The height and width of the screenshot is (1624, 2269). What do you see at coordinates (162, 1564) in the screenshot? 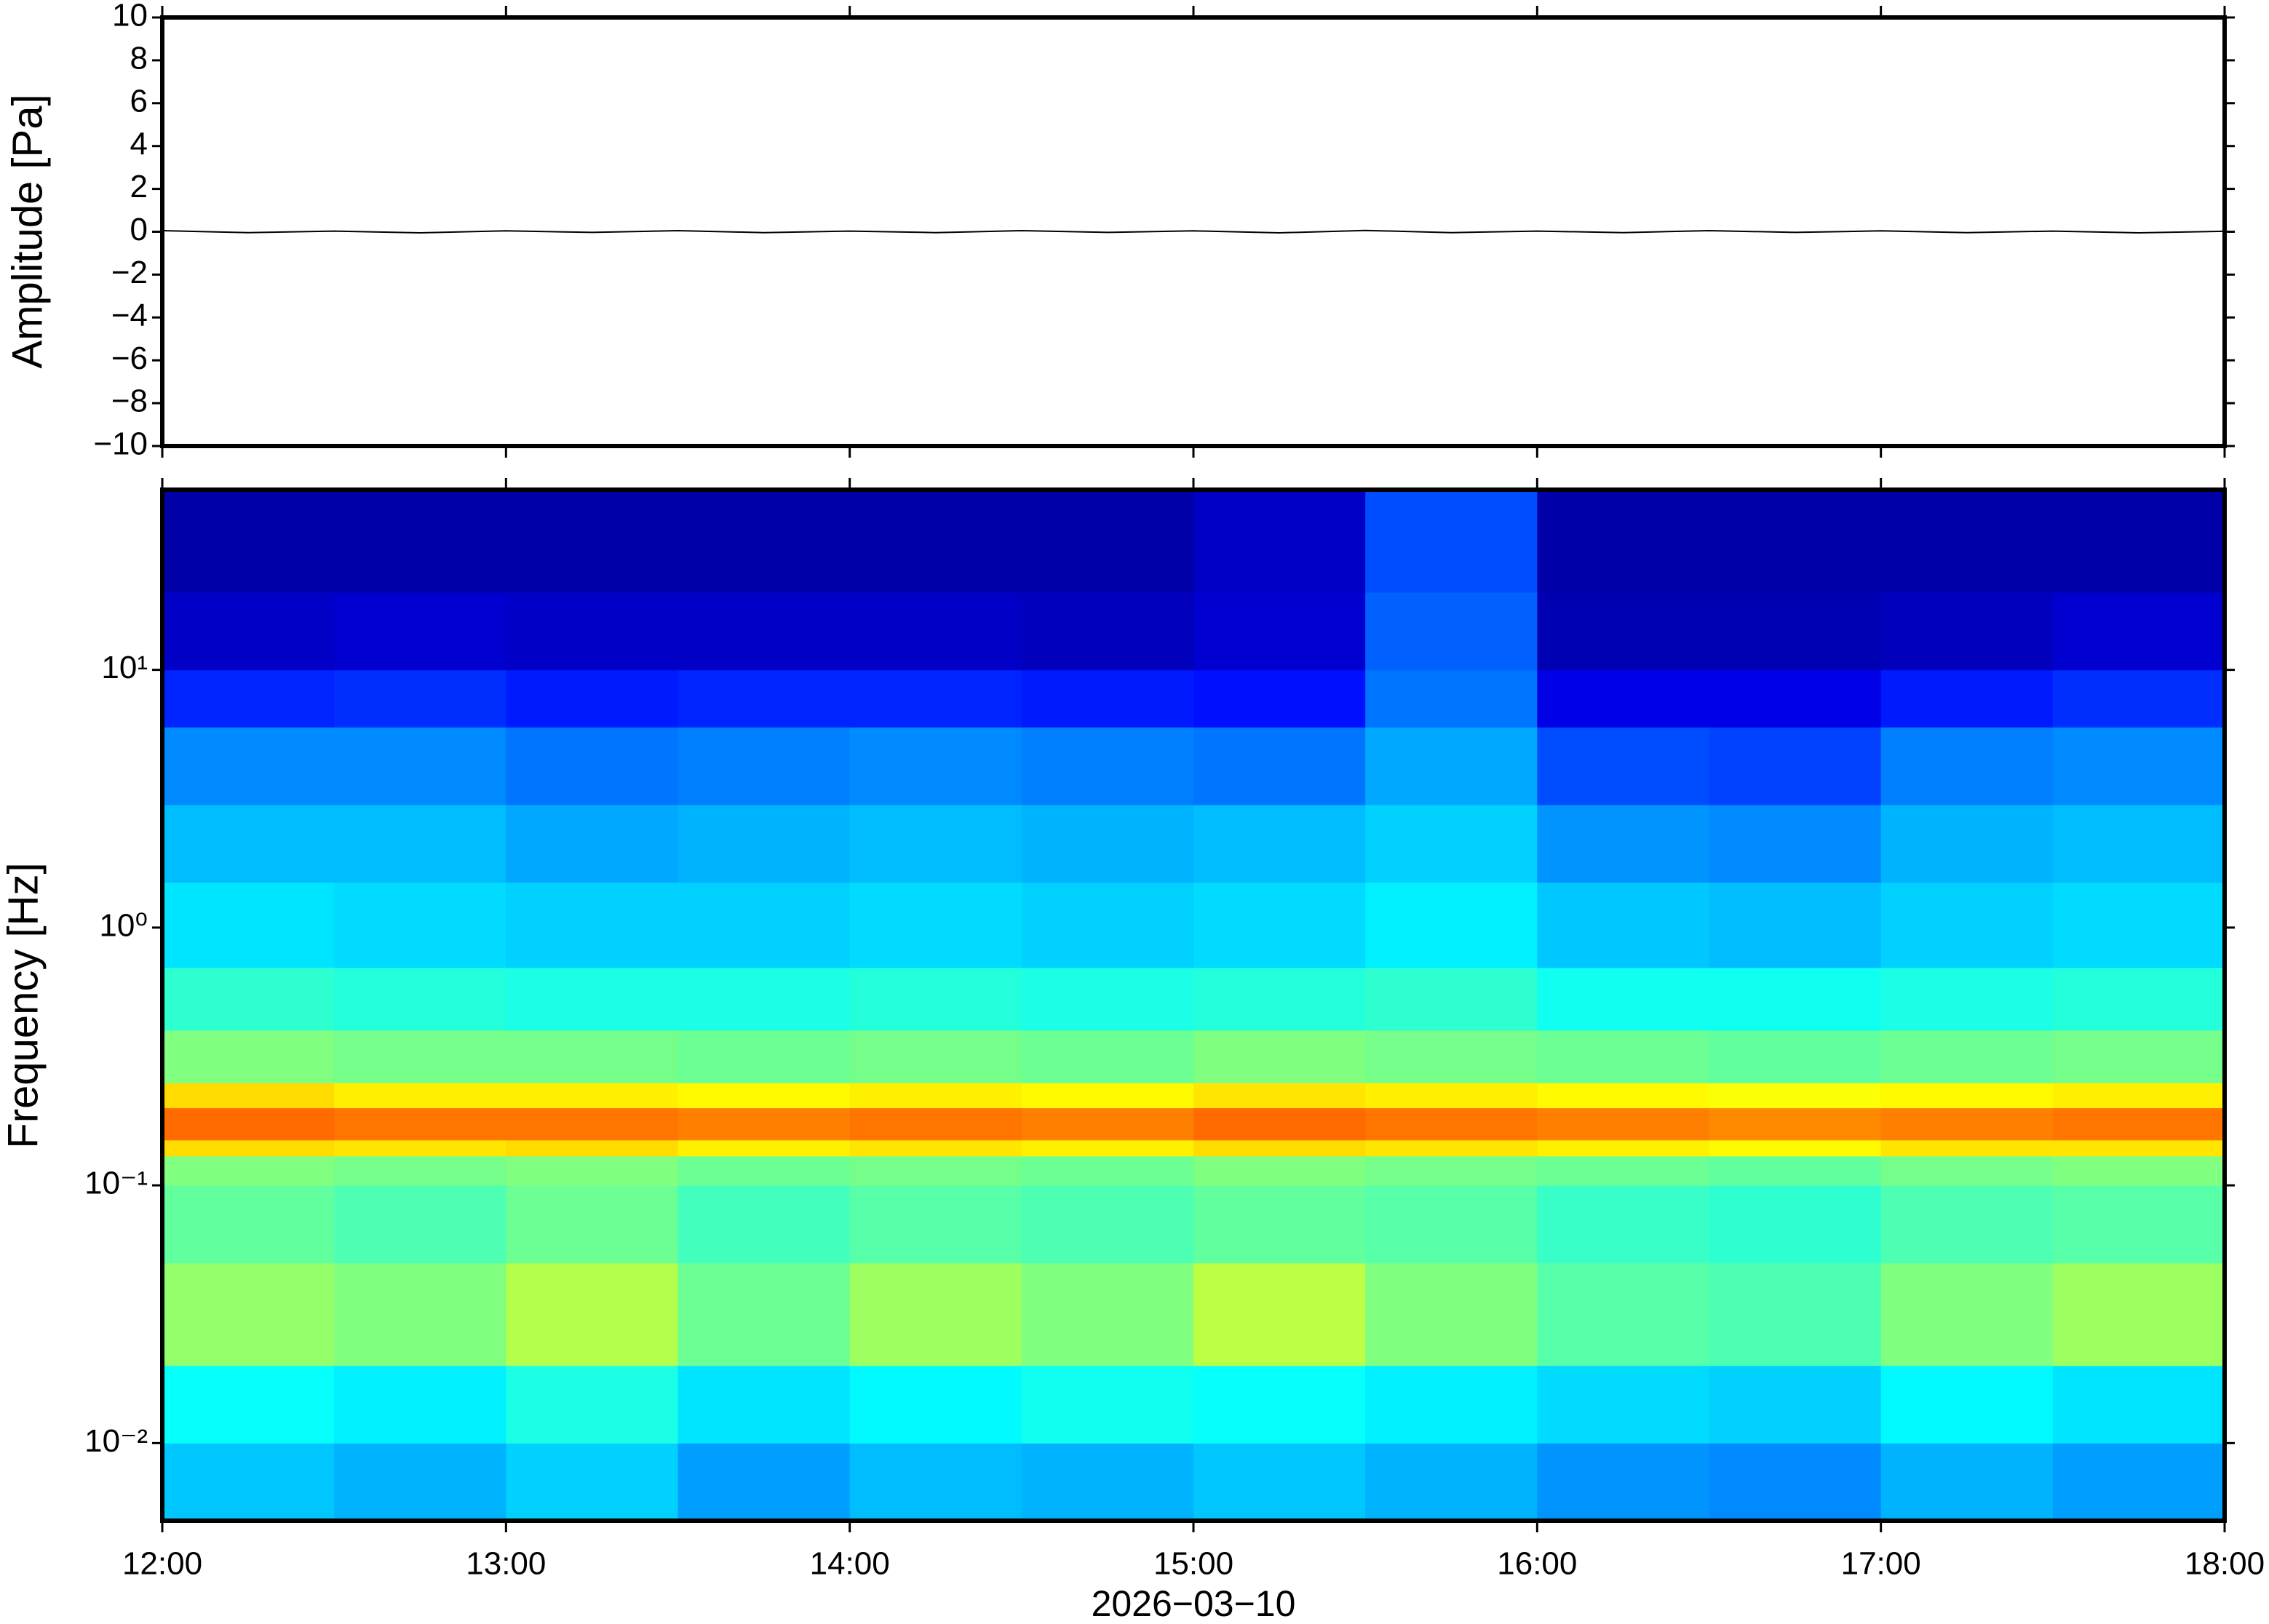
I see `x-tick-label: 12:00` at bounding box center [162, 1564].